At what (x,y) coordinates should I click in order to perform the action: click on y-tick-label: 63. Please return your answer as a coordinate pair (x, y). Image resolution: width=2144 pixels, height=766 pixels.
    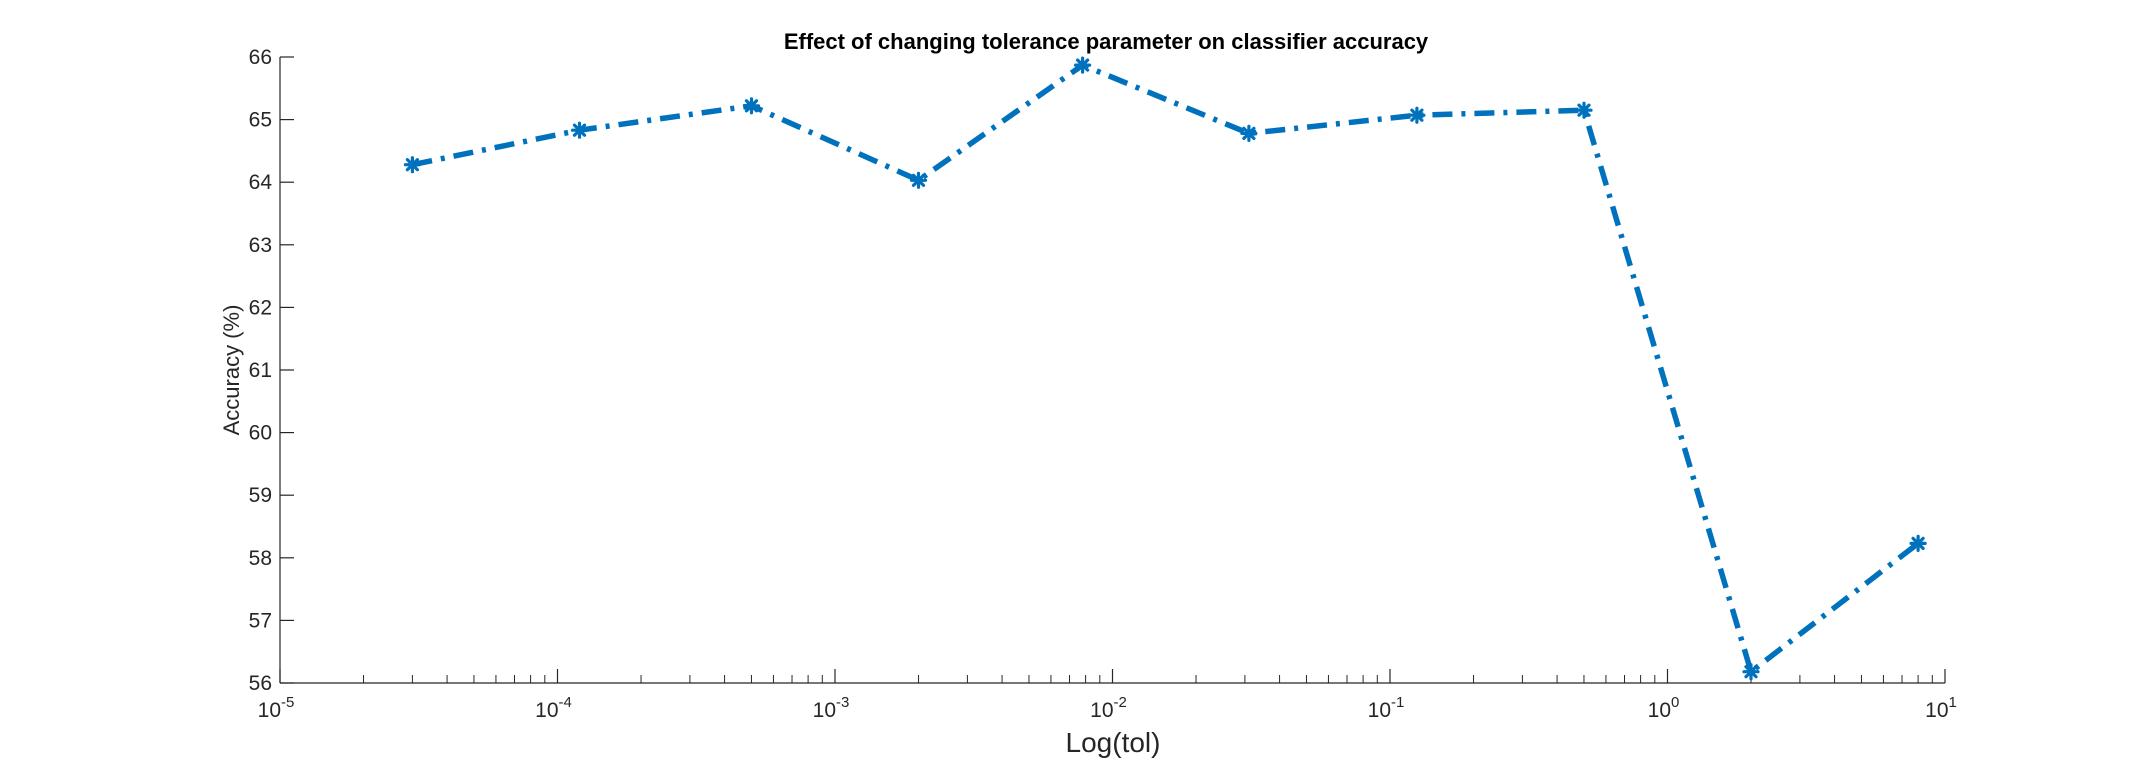
    Looking at the image, I should click on (260, 245).